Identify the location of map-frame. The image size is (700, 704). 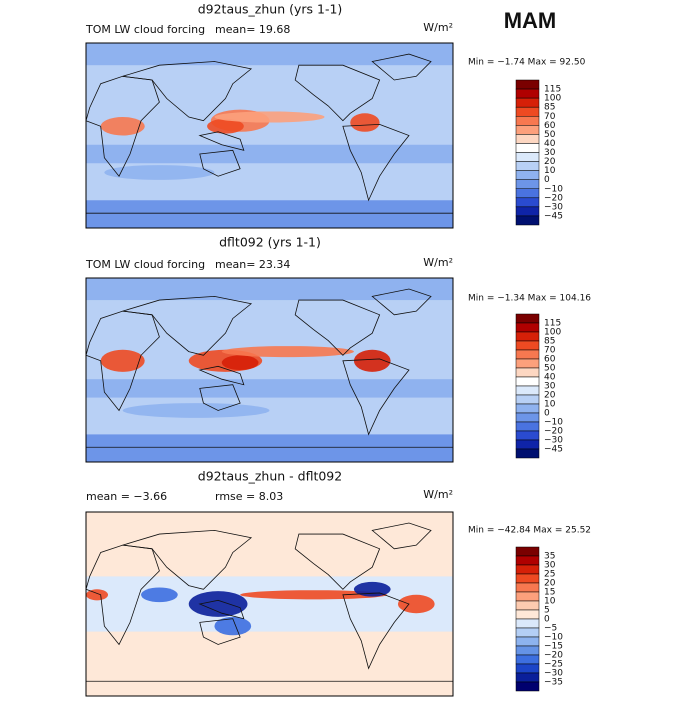
(269, 604).